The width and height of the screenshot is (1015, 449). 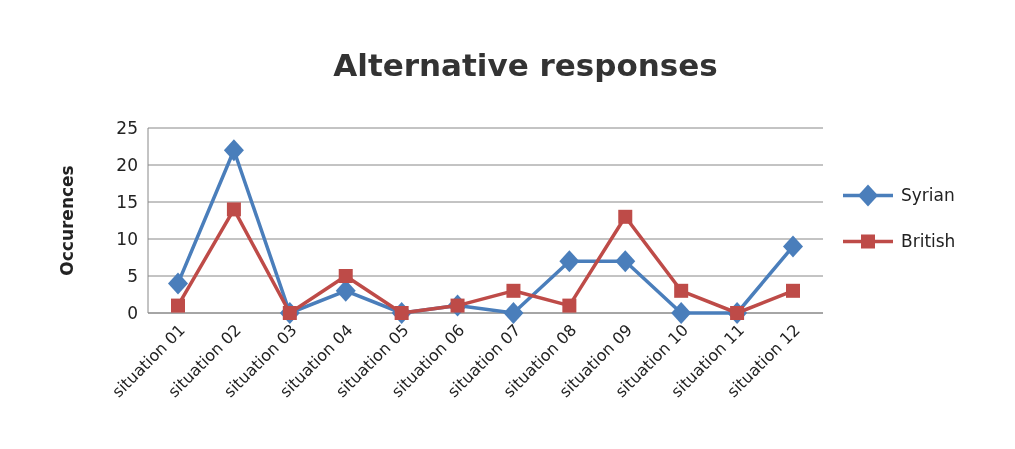 What do you see at coordinates (127, 164) in the screenshot?
I see `y-tick-label: 20` at bounding box center [127, 164].